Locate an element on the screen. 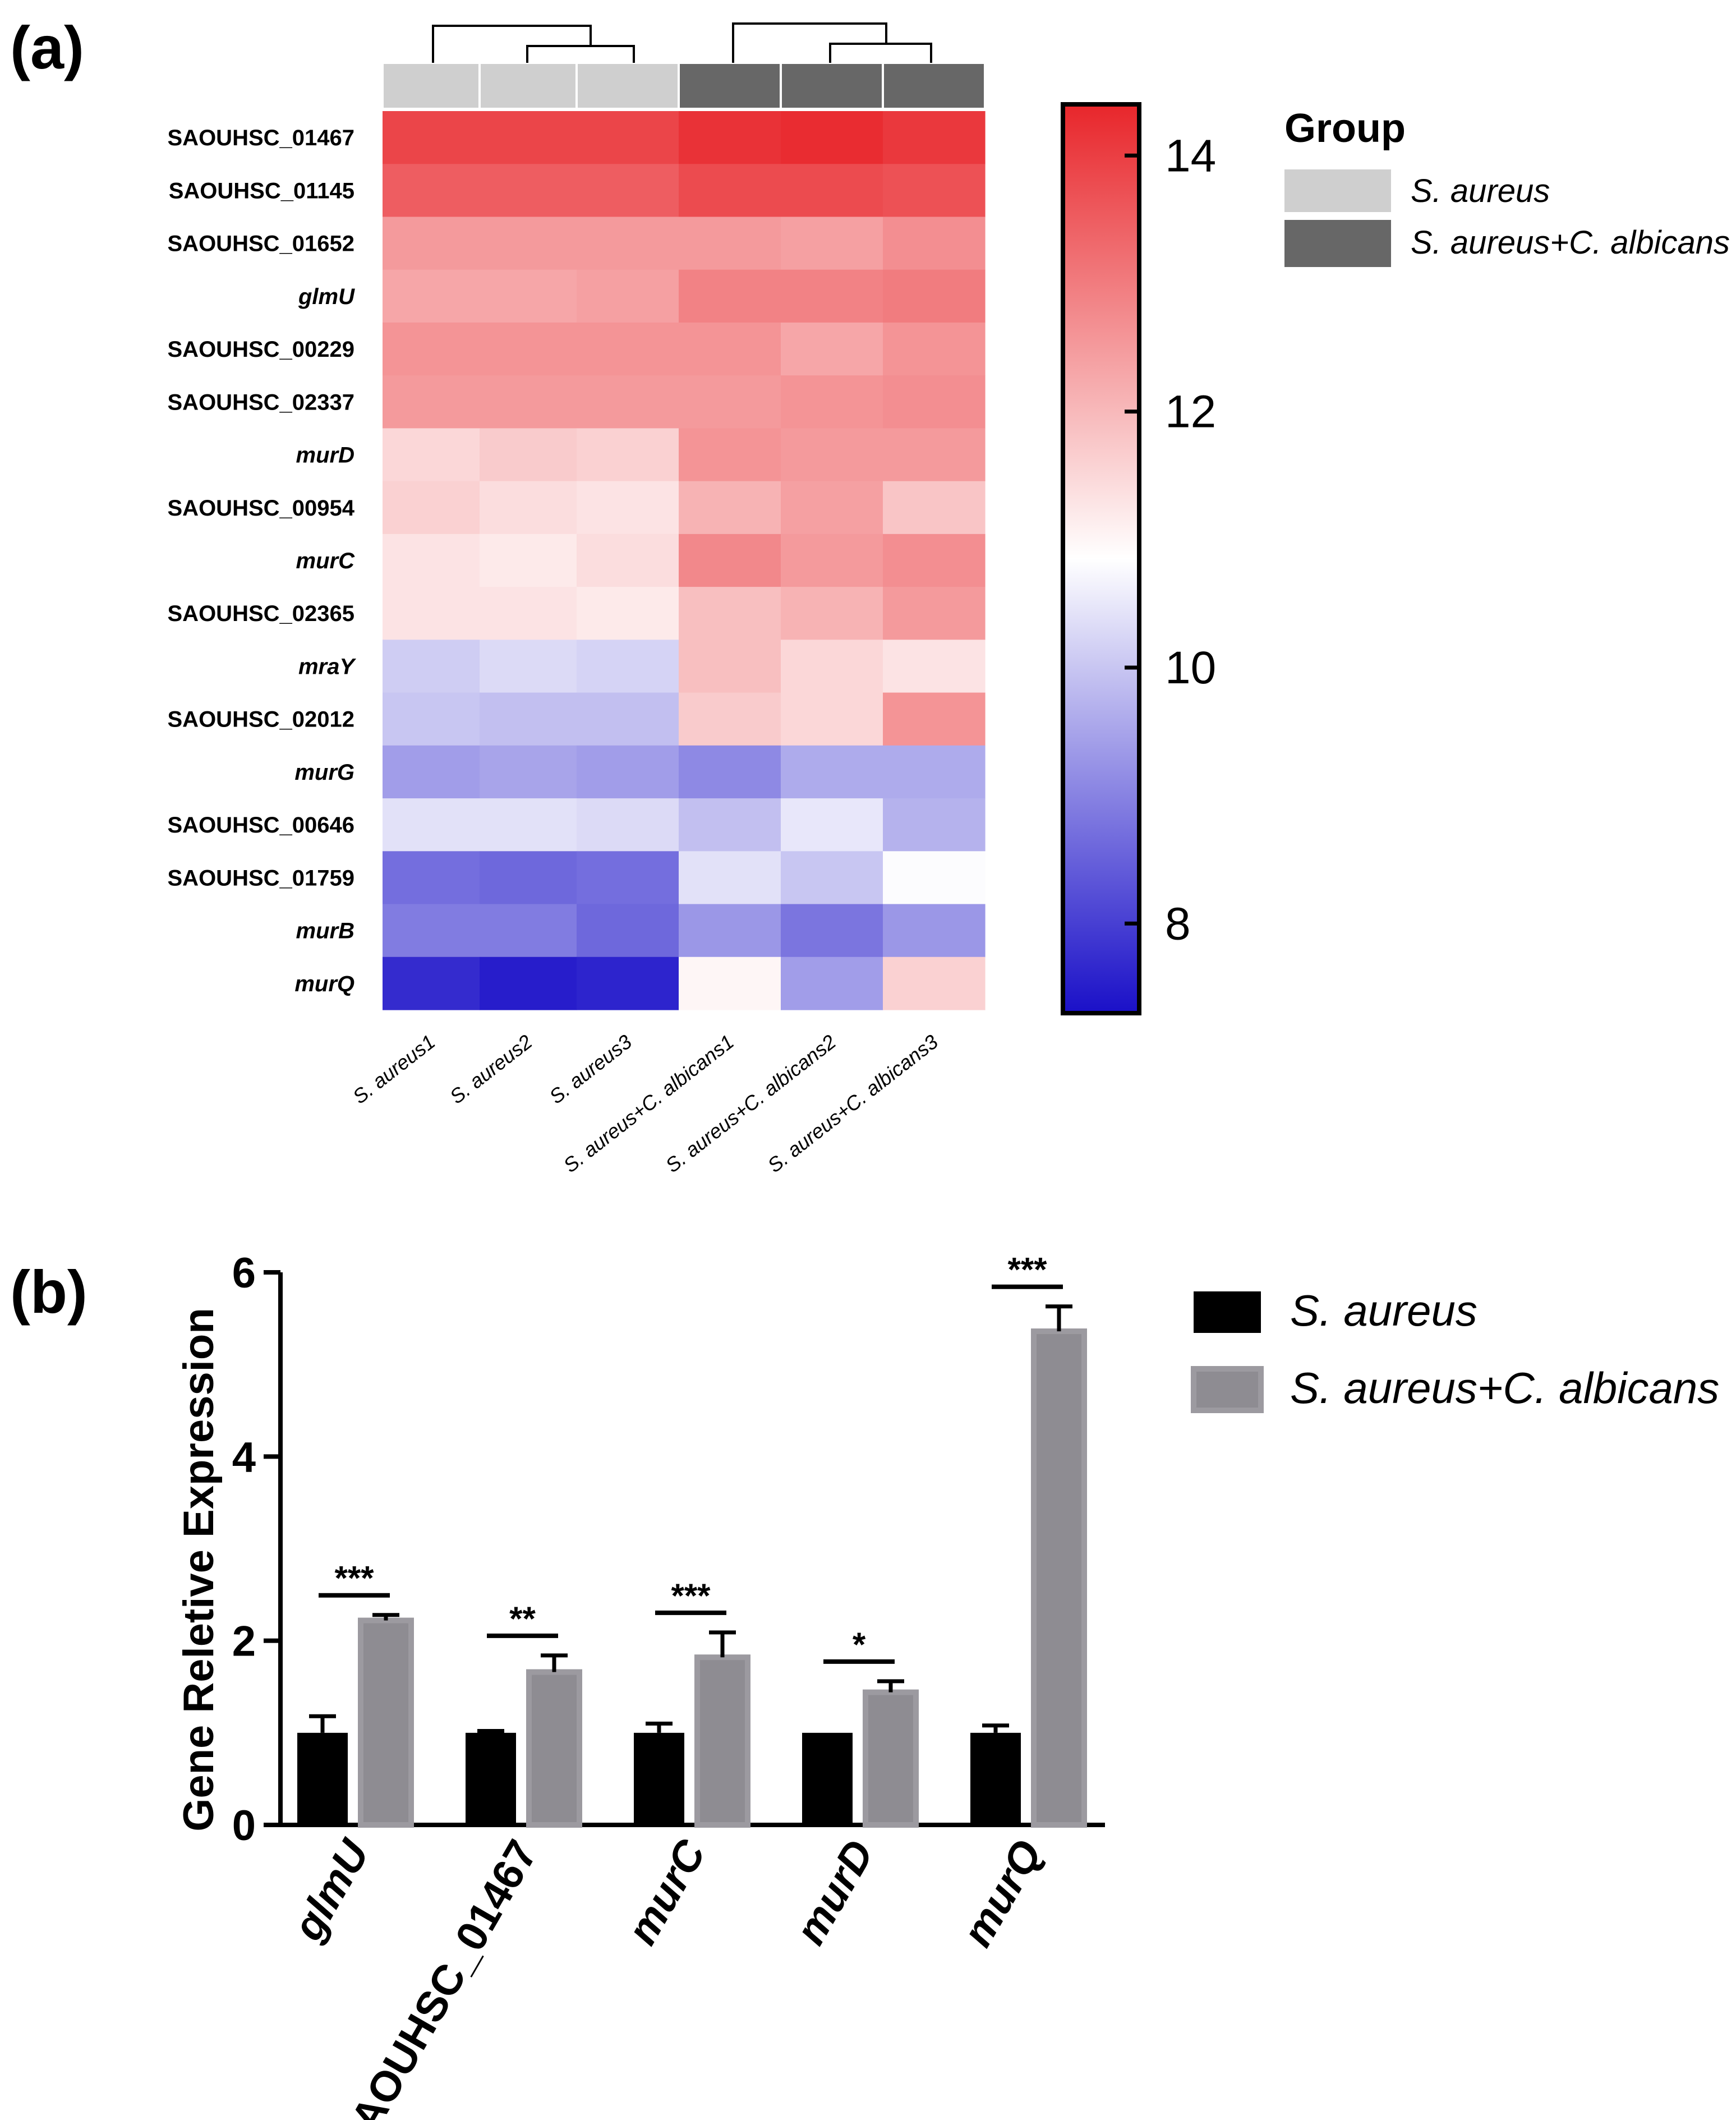 The width and height of the screenshot is (1736, 2120). heatmap-cell-murb-s-aureus3 is located at coordinates (628, 931).